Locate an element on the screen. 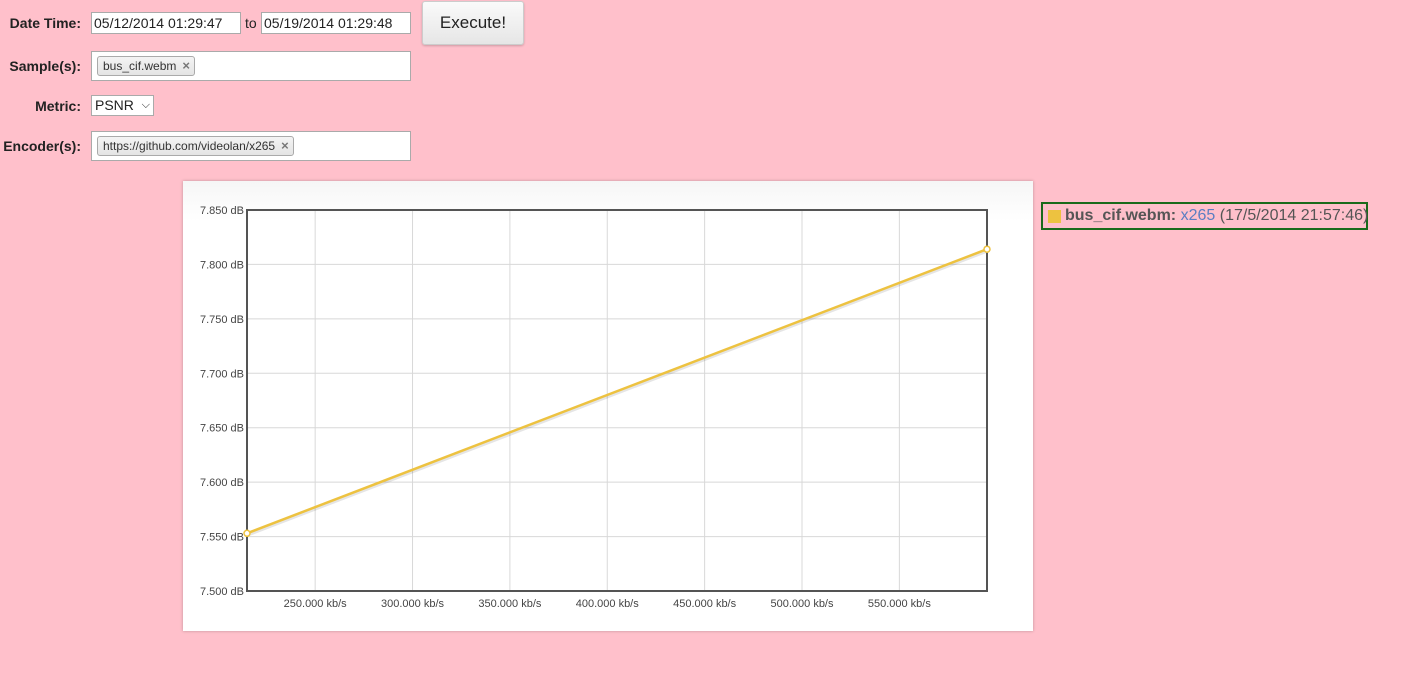 The image size is (1427, 682). x-tick-label: 400.000 kb/s is located at coordinates (607, 604).